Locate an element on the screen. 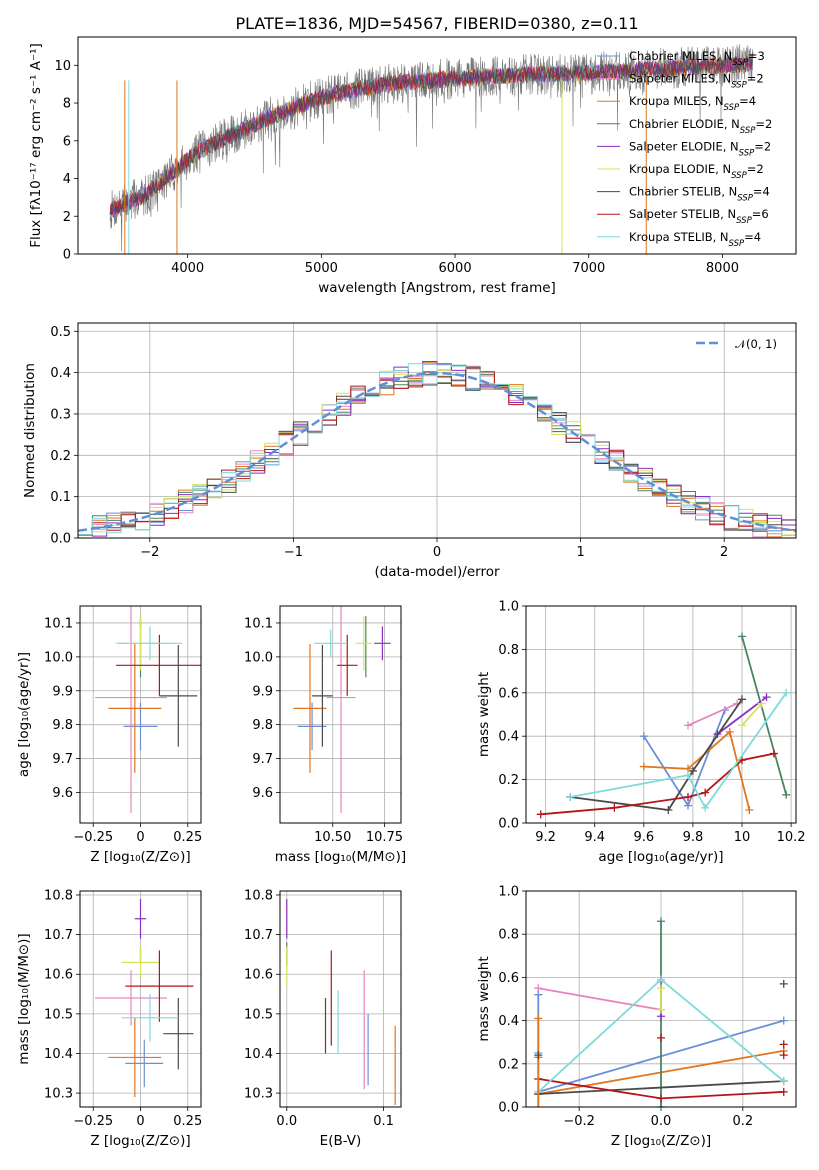 This screenshot has height=1170, width=819. mass-vs-Z-axes-frame is located at coordinates (140, 999).